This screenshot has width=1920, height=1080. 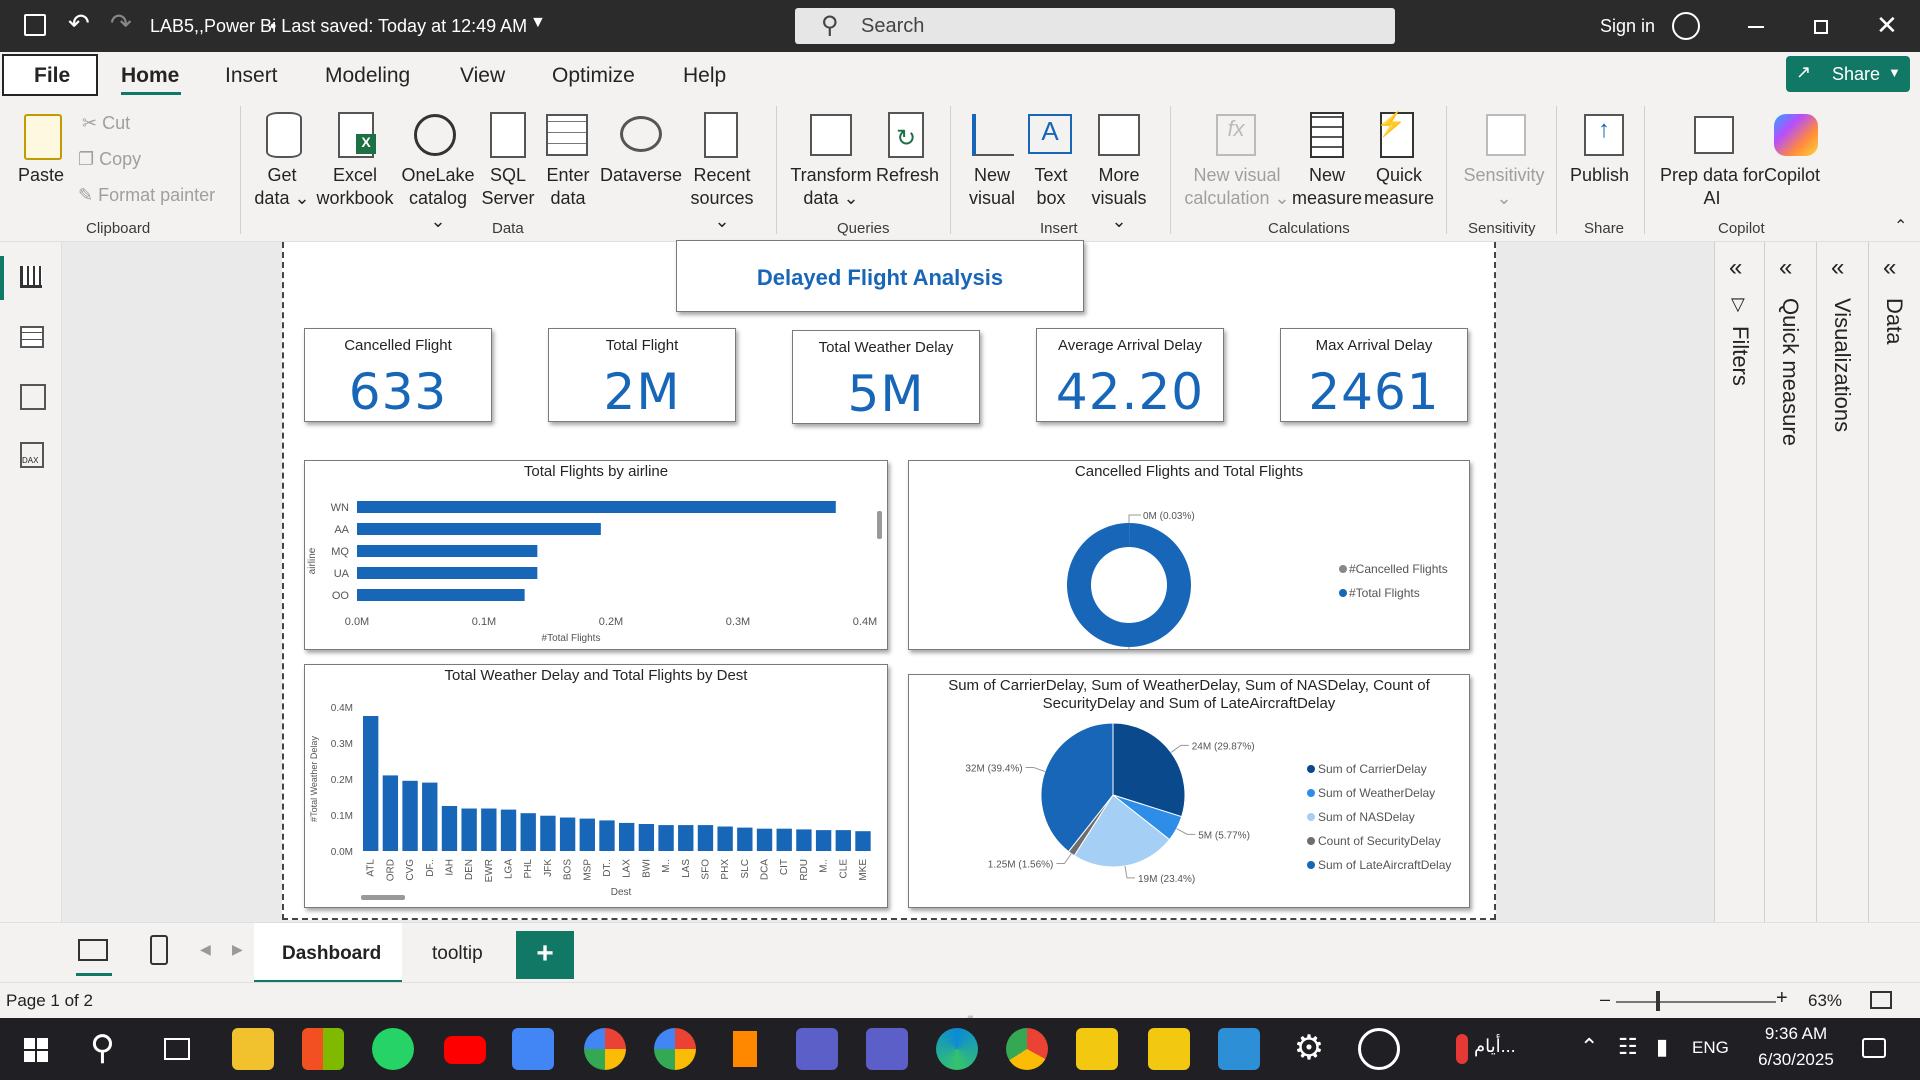 What do you see at coordinates (831, 186) in the screenshot?
I see `transform-data-button: Transform data ⌄` at bounding box center [831, 186].